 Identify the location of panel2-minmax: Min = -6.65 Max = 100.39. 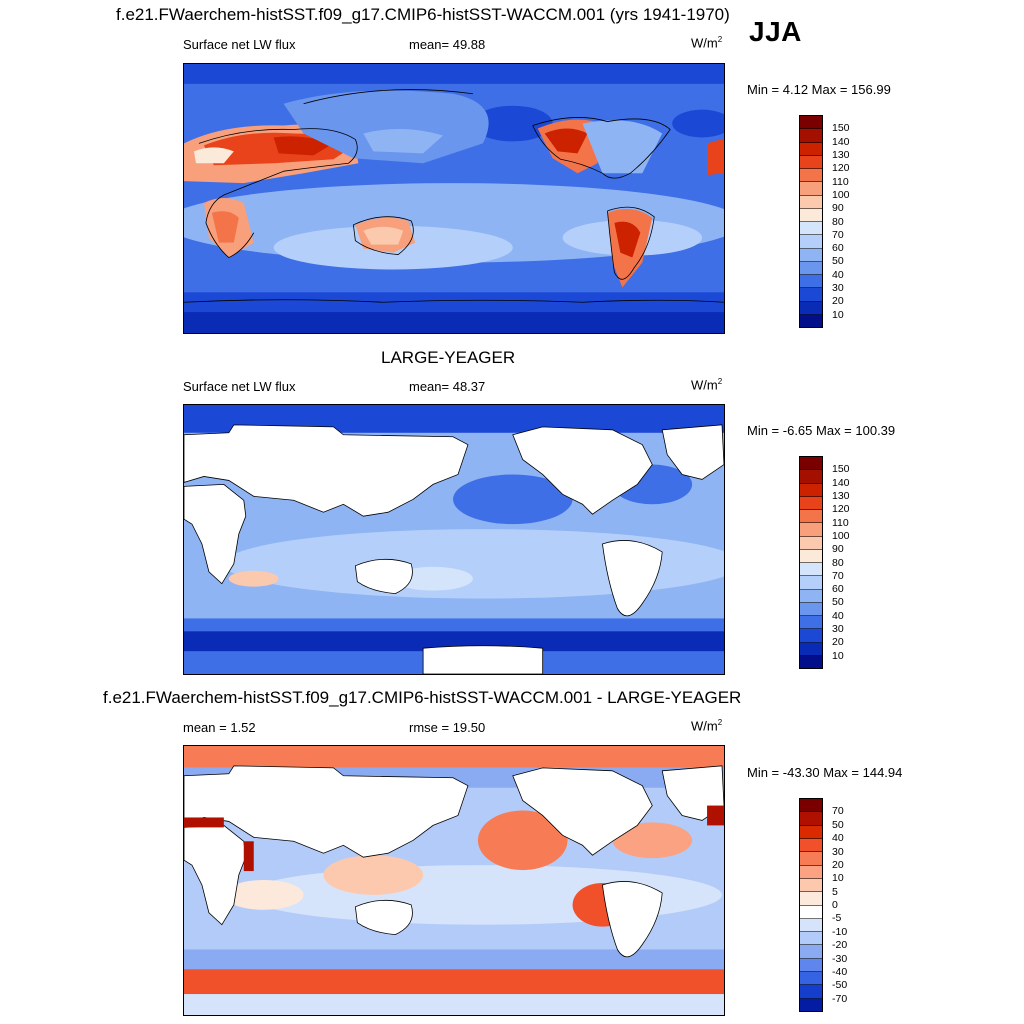
(821, 430).